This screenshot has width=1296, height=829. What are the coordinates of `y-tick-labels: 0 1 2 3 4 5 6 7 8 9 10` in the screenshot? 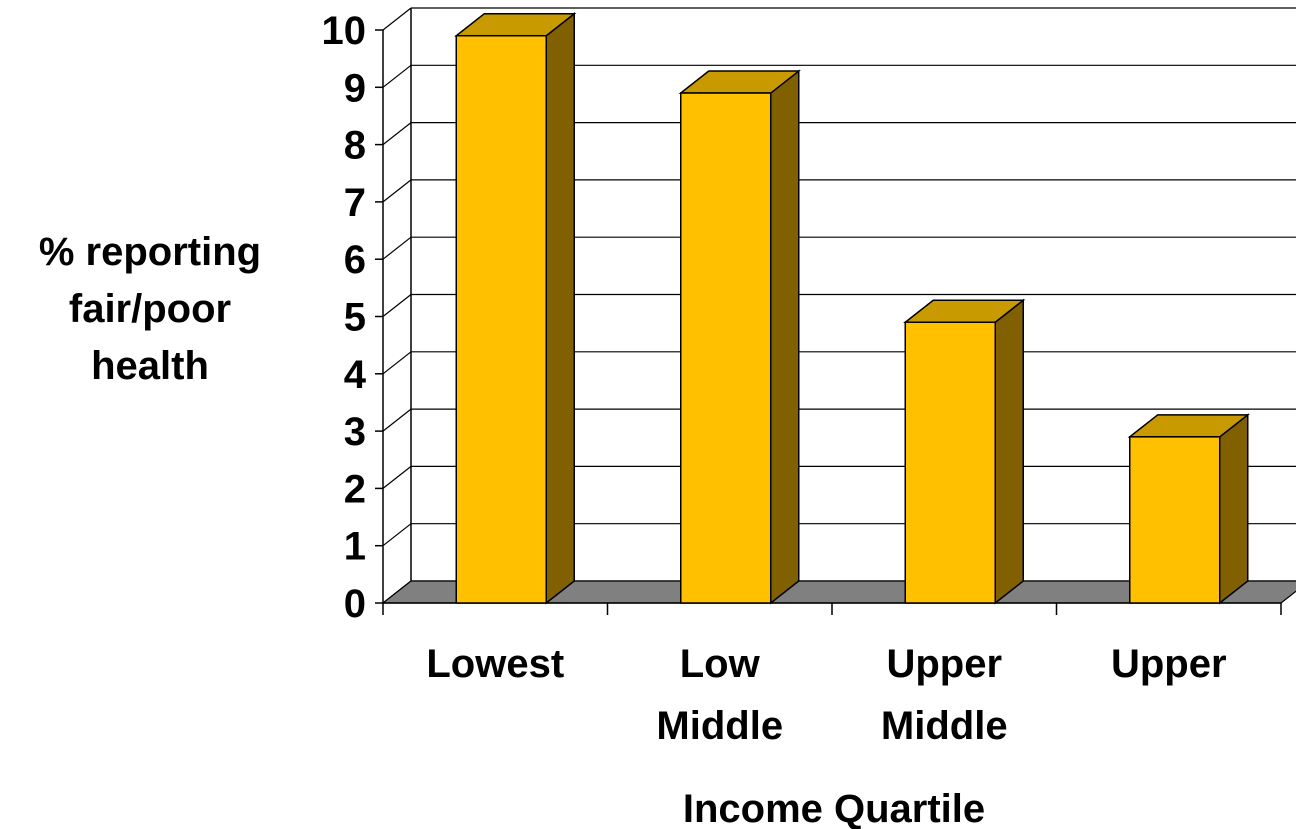 It's located at (344, 317).